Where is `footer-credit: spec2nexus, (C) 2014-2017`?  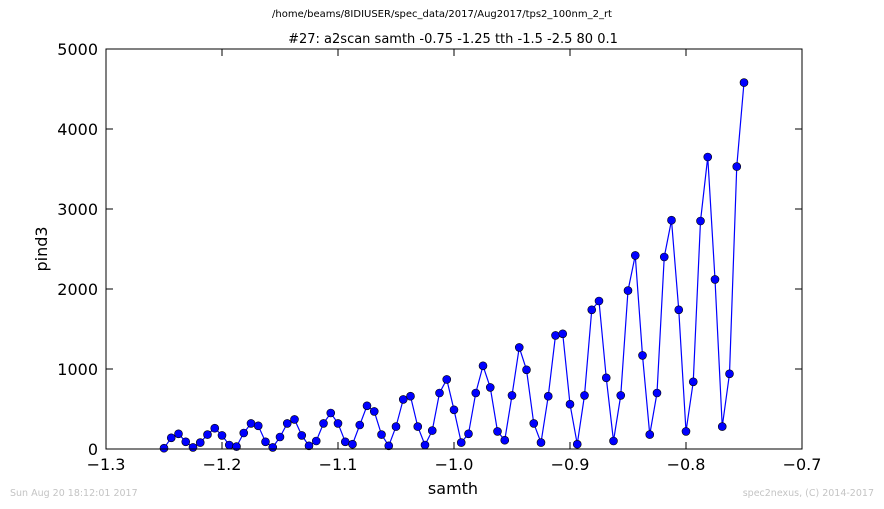 footer-credit: spec2nexus, (C) 2014-2017 is located at coordinates (808, 493).